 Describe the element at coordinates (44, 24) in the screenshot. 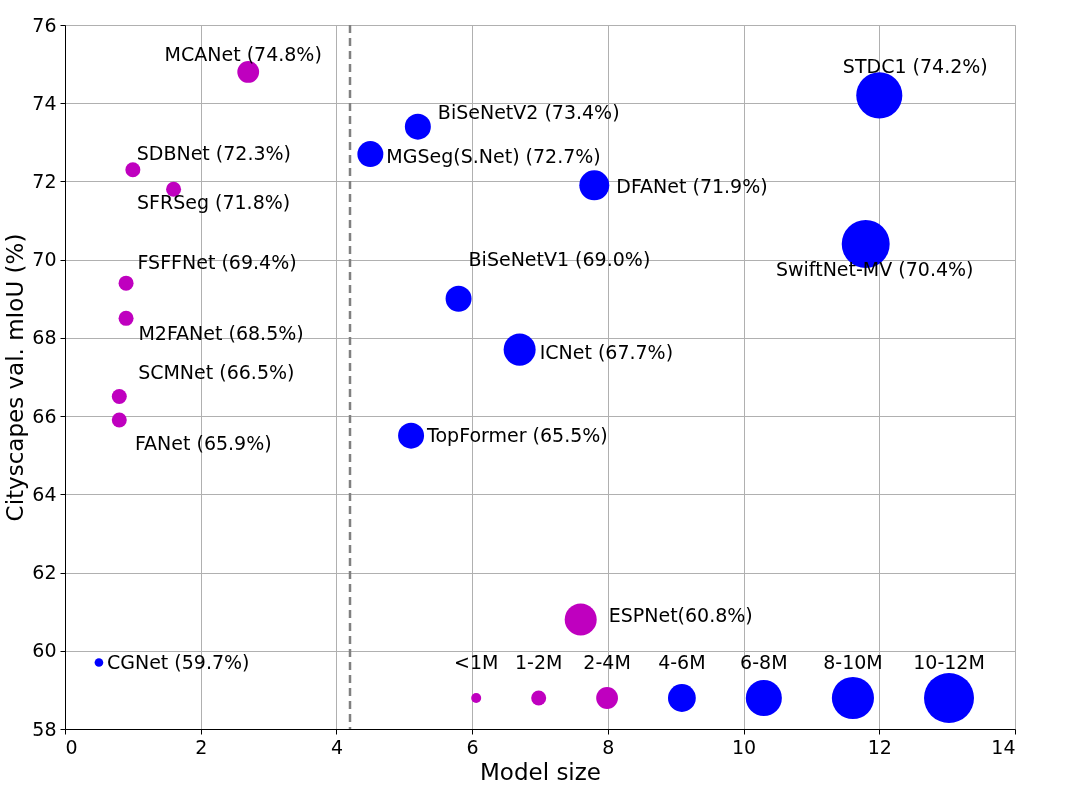

I see `y-tick-label: 76` at that location.